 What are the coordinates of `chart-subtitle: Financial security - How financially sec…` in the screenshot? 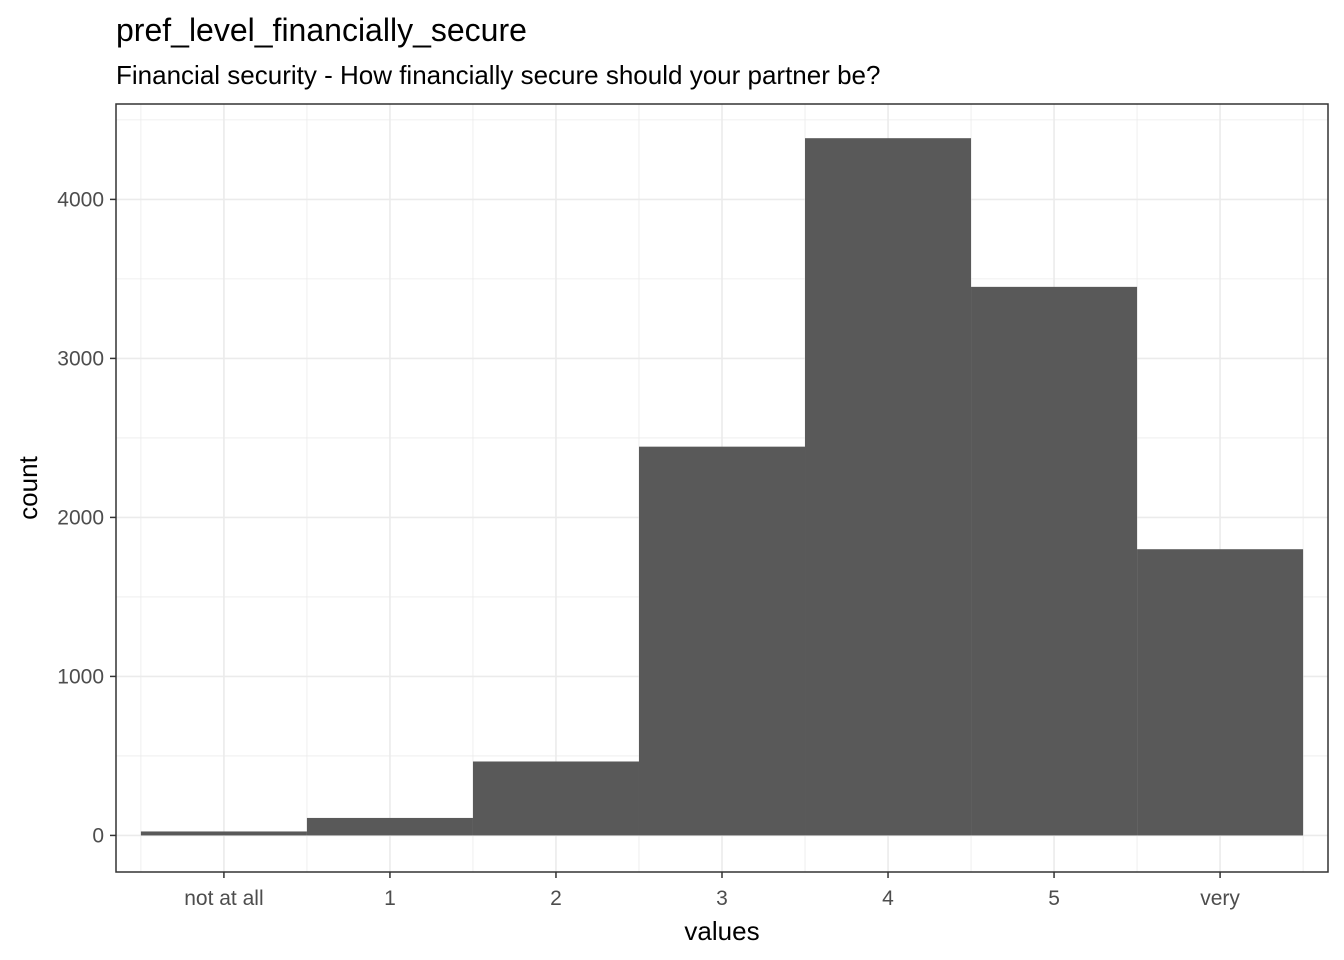 It's located at (498, 75).